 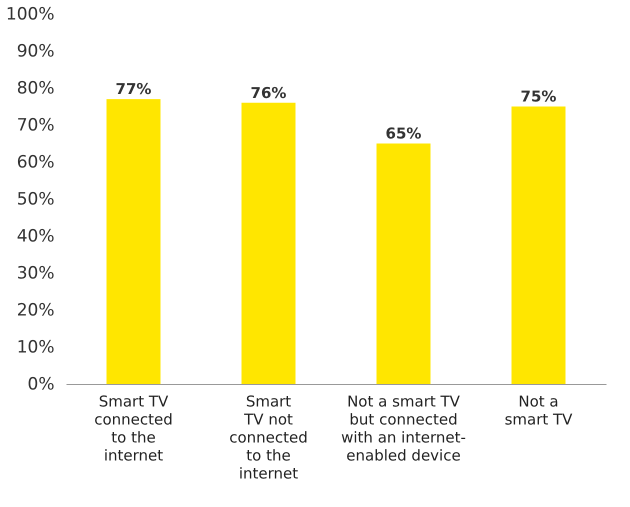 I want to click on y-tick-label: 0%, so click(x=41, y=384).